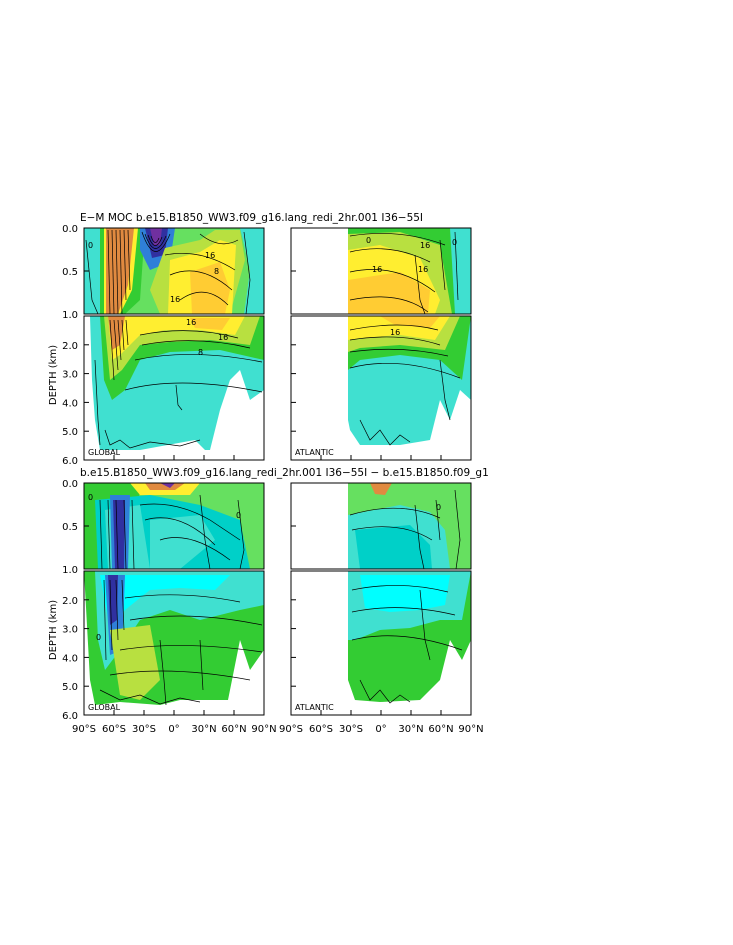 This screenshot has height=945, width=733. Describe the element at coordinates (104, 707) in the screenshot. I see `label-bottom-global: GLOBAL` at that location.